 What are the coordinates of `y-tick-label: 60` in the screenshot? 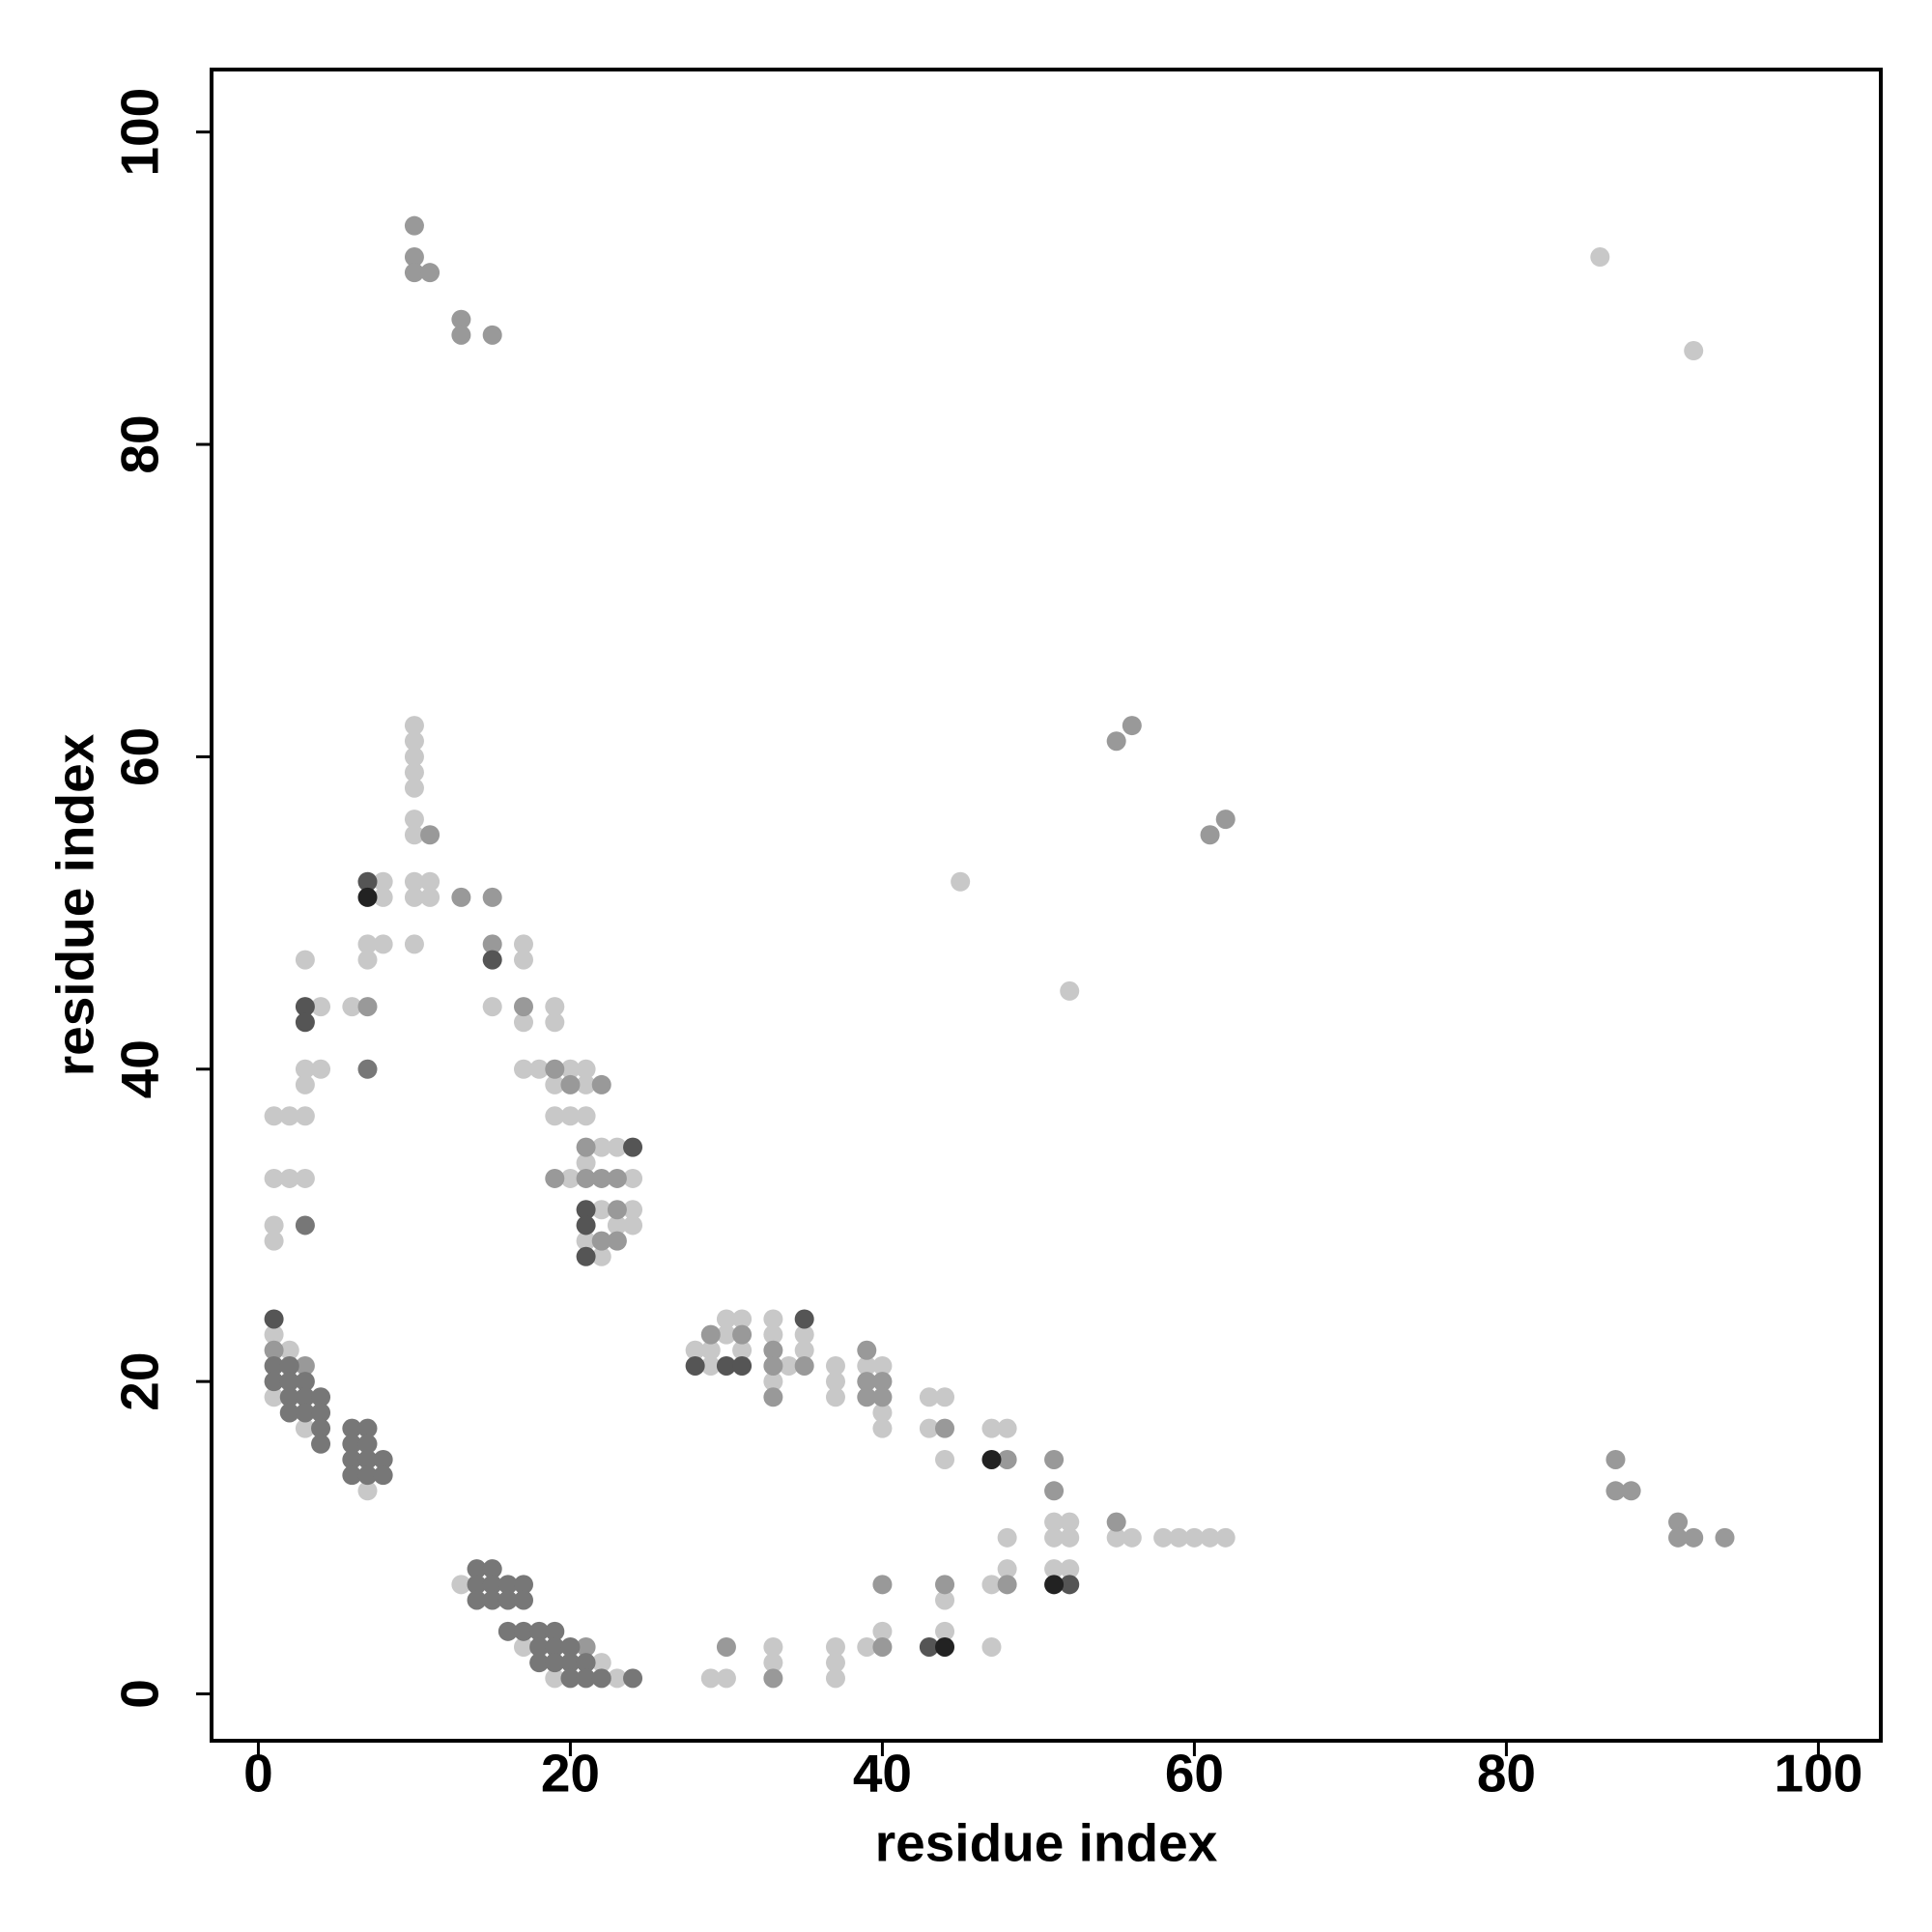 It's located at (140, 756).